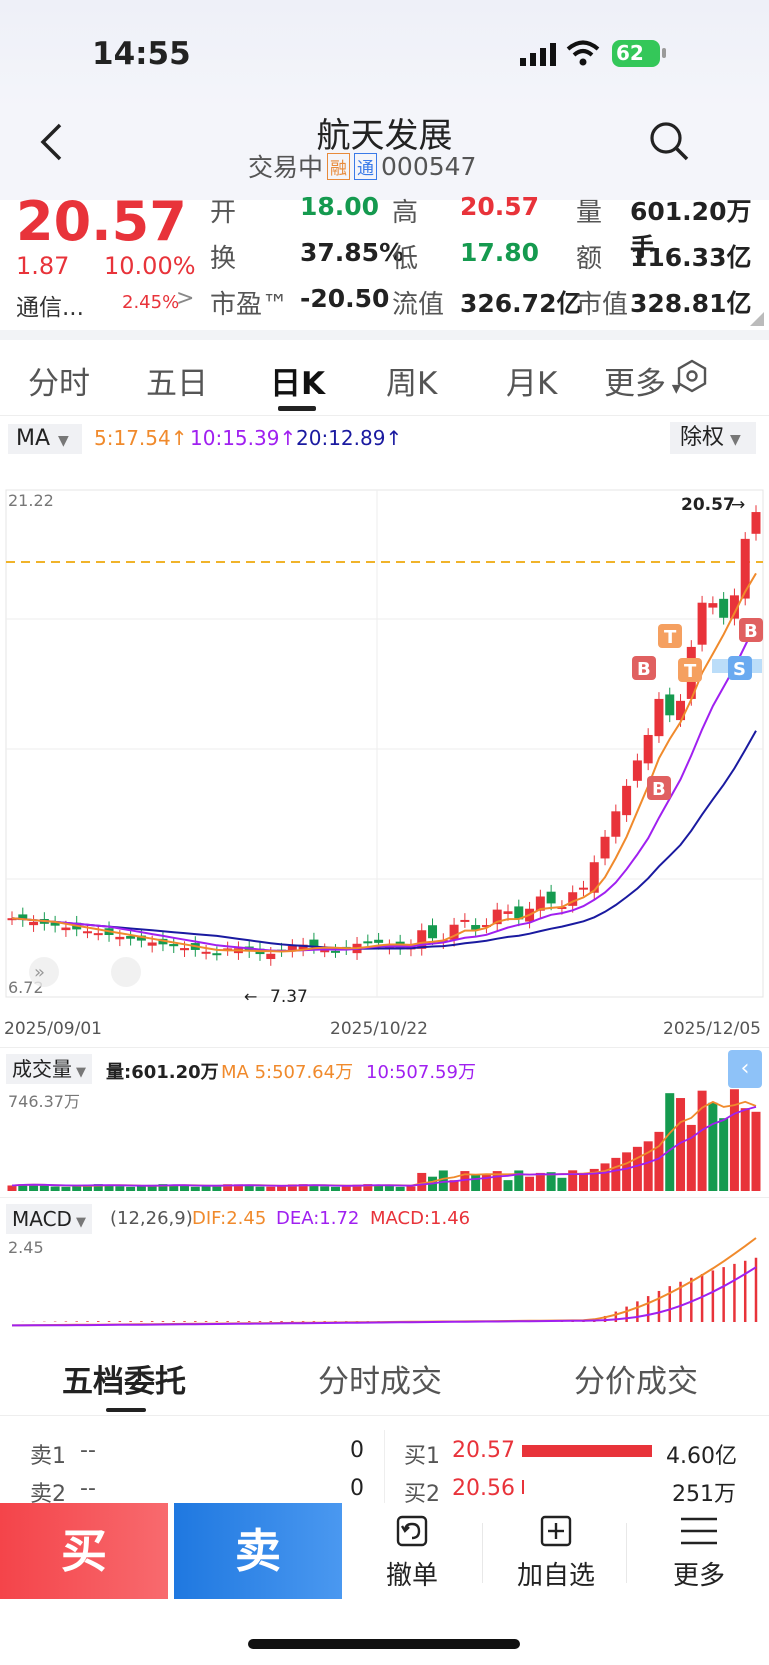 Image resolution: width=769 pixels, height=1665 pixels. Describe the element at coordinates (45, 439) in the screenshot. I see `ma-selector: MA ▼` at that location.